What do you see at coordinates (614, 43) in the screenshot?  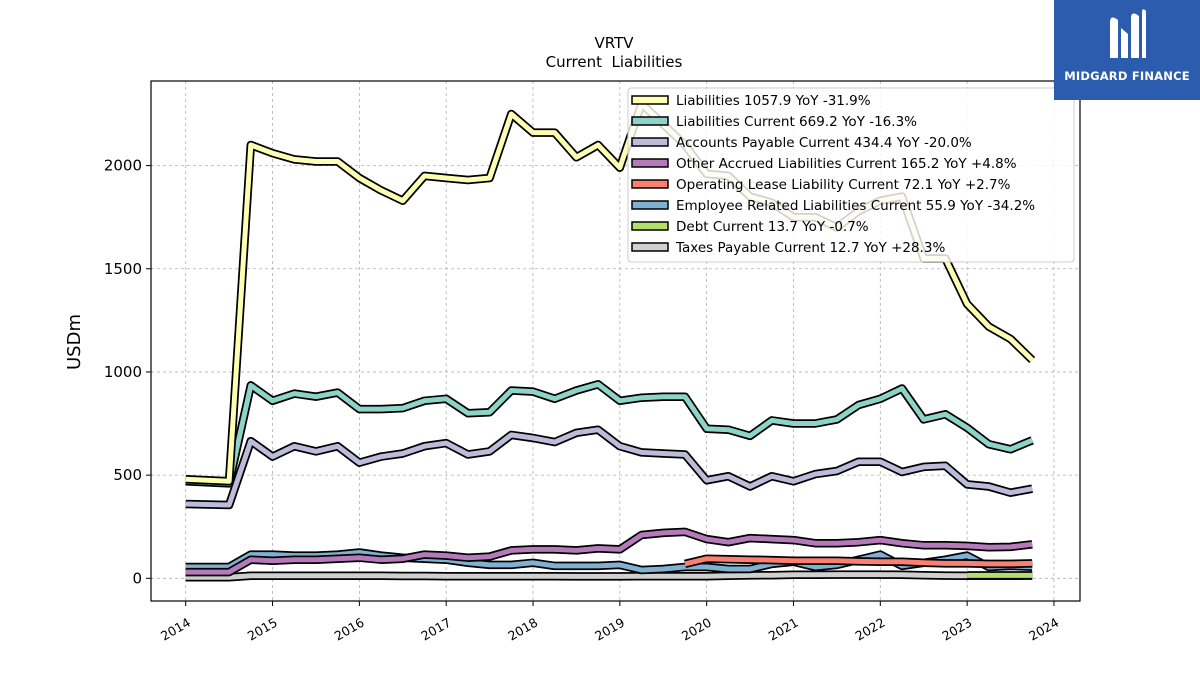 I see `chart-title: VRTV` at bounding box center [614, 43].